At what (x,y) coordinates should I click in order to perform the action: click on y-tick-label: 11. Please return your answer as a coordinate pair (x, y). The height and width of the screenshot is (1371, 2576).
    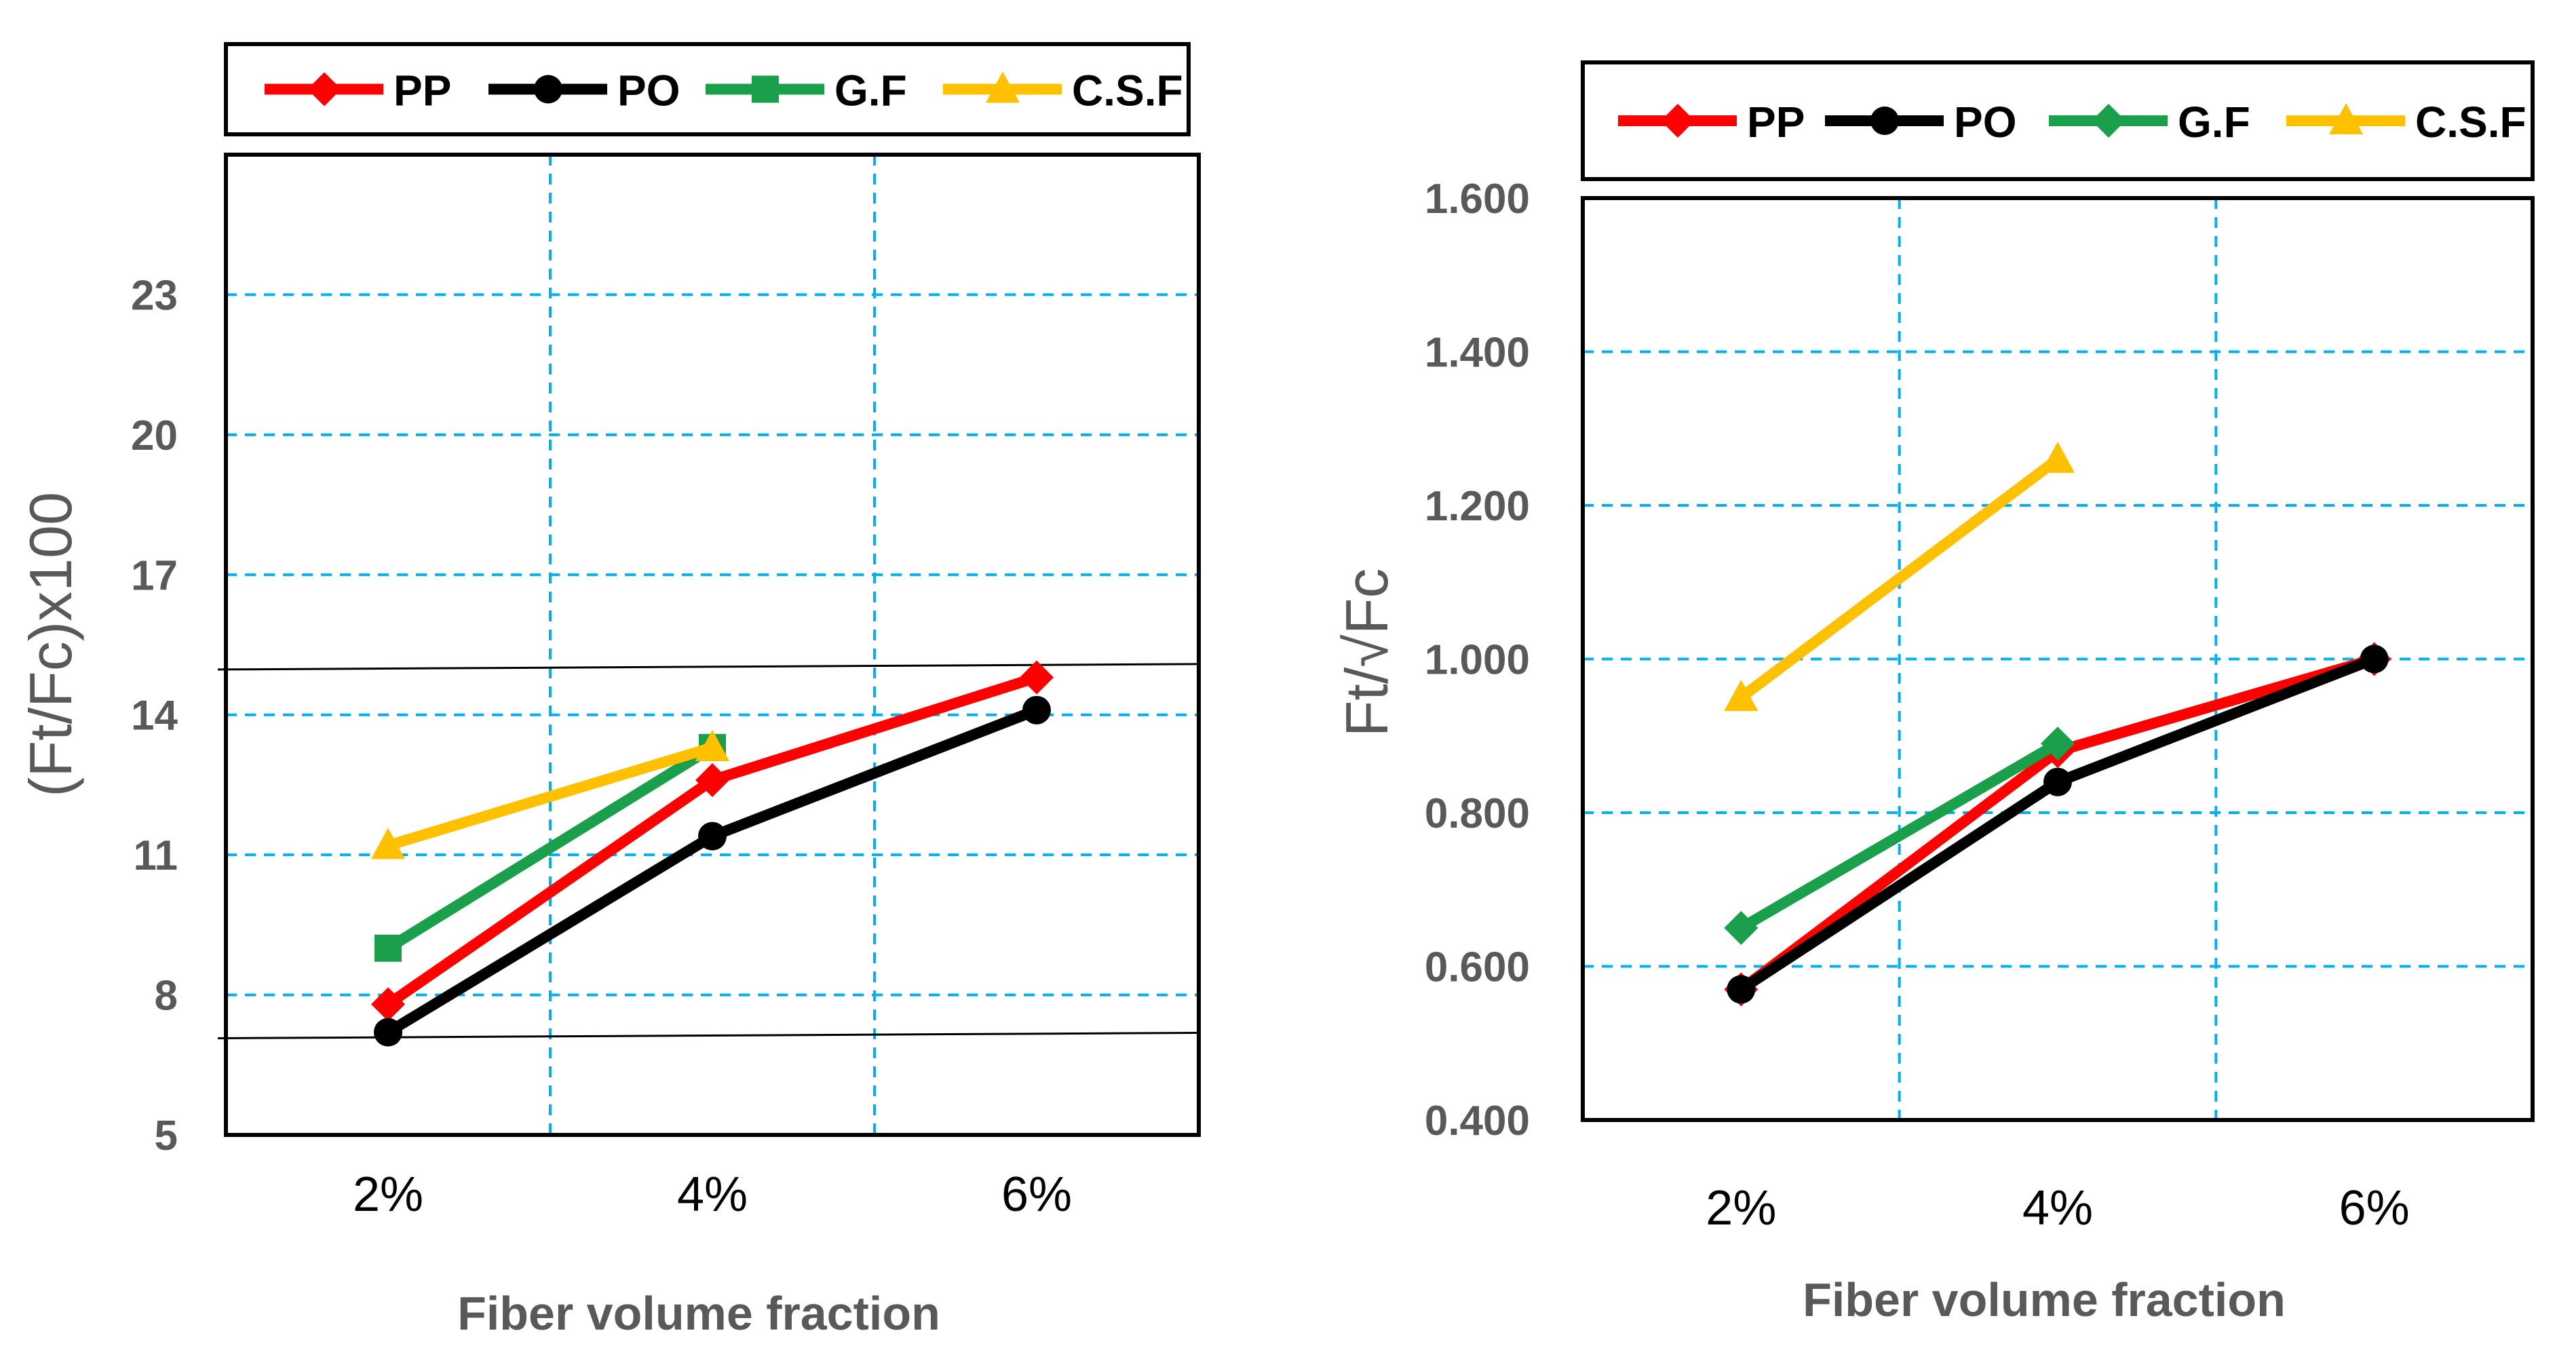
    Looking at the image, I should click on (155, 855).